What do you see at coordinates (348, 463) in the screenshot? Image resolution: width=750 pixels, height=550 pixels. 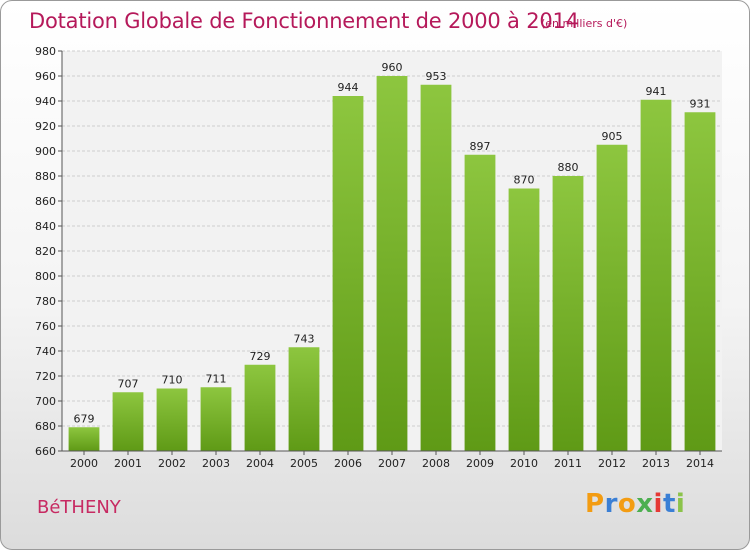 I see `x-tick-label: 2006` at bounding box center [348, 463].